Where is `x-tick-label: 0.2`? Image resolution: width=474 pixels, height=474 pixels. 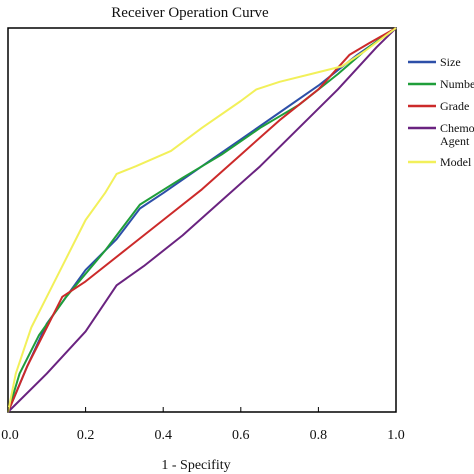 x-tick-label: 0.2 is located at coordinates (86, 435).